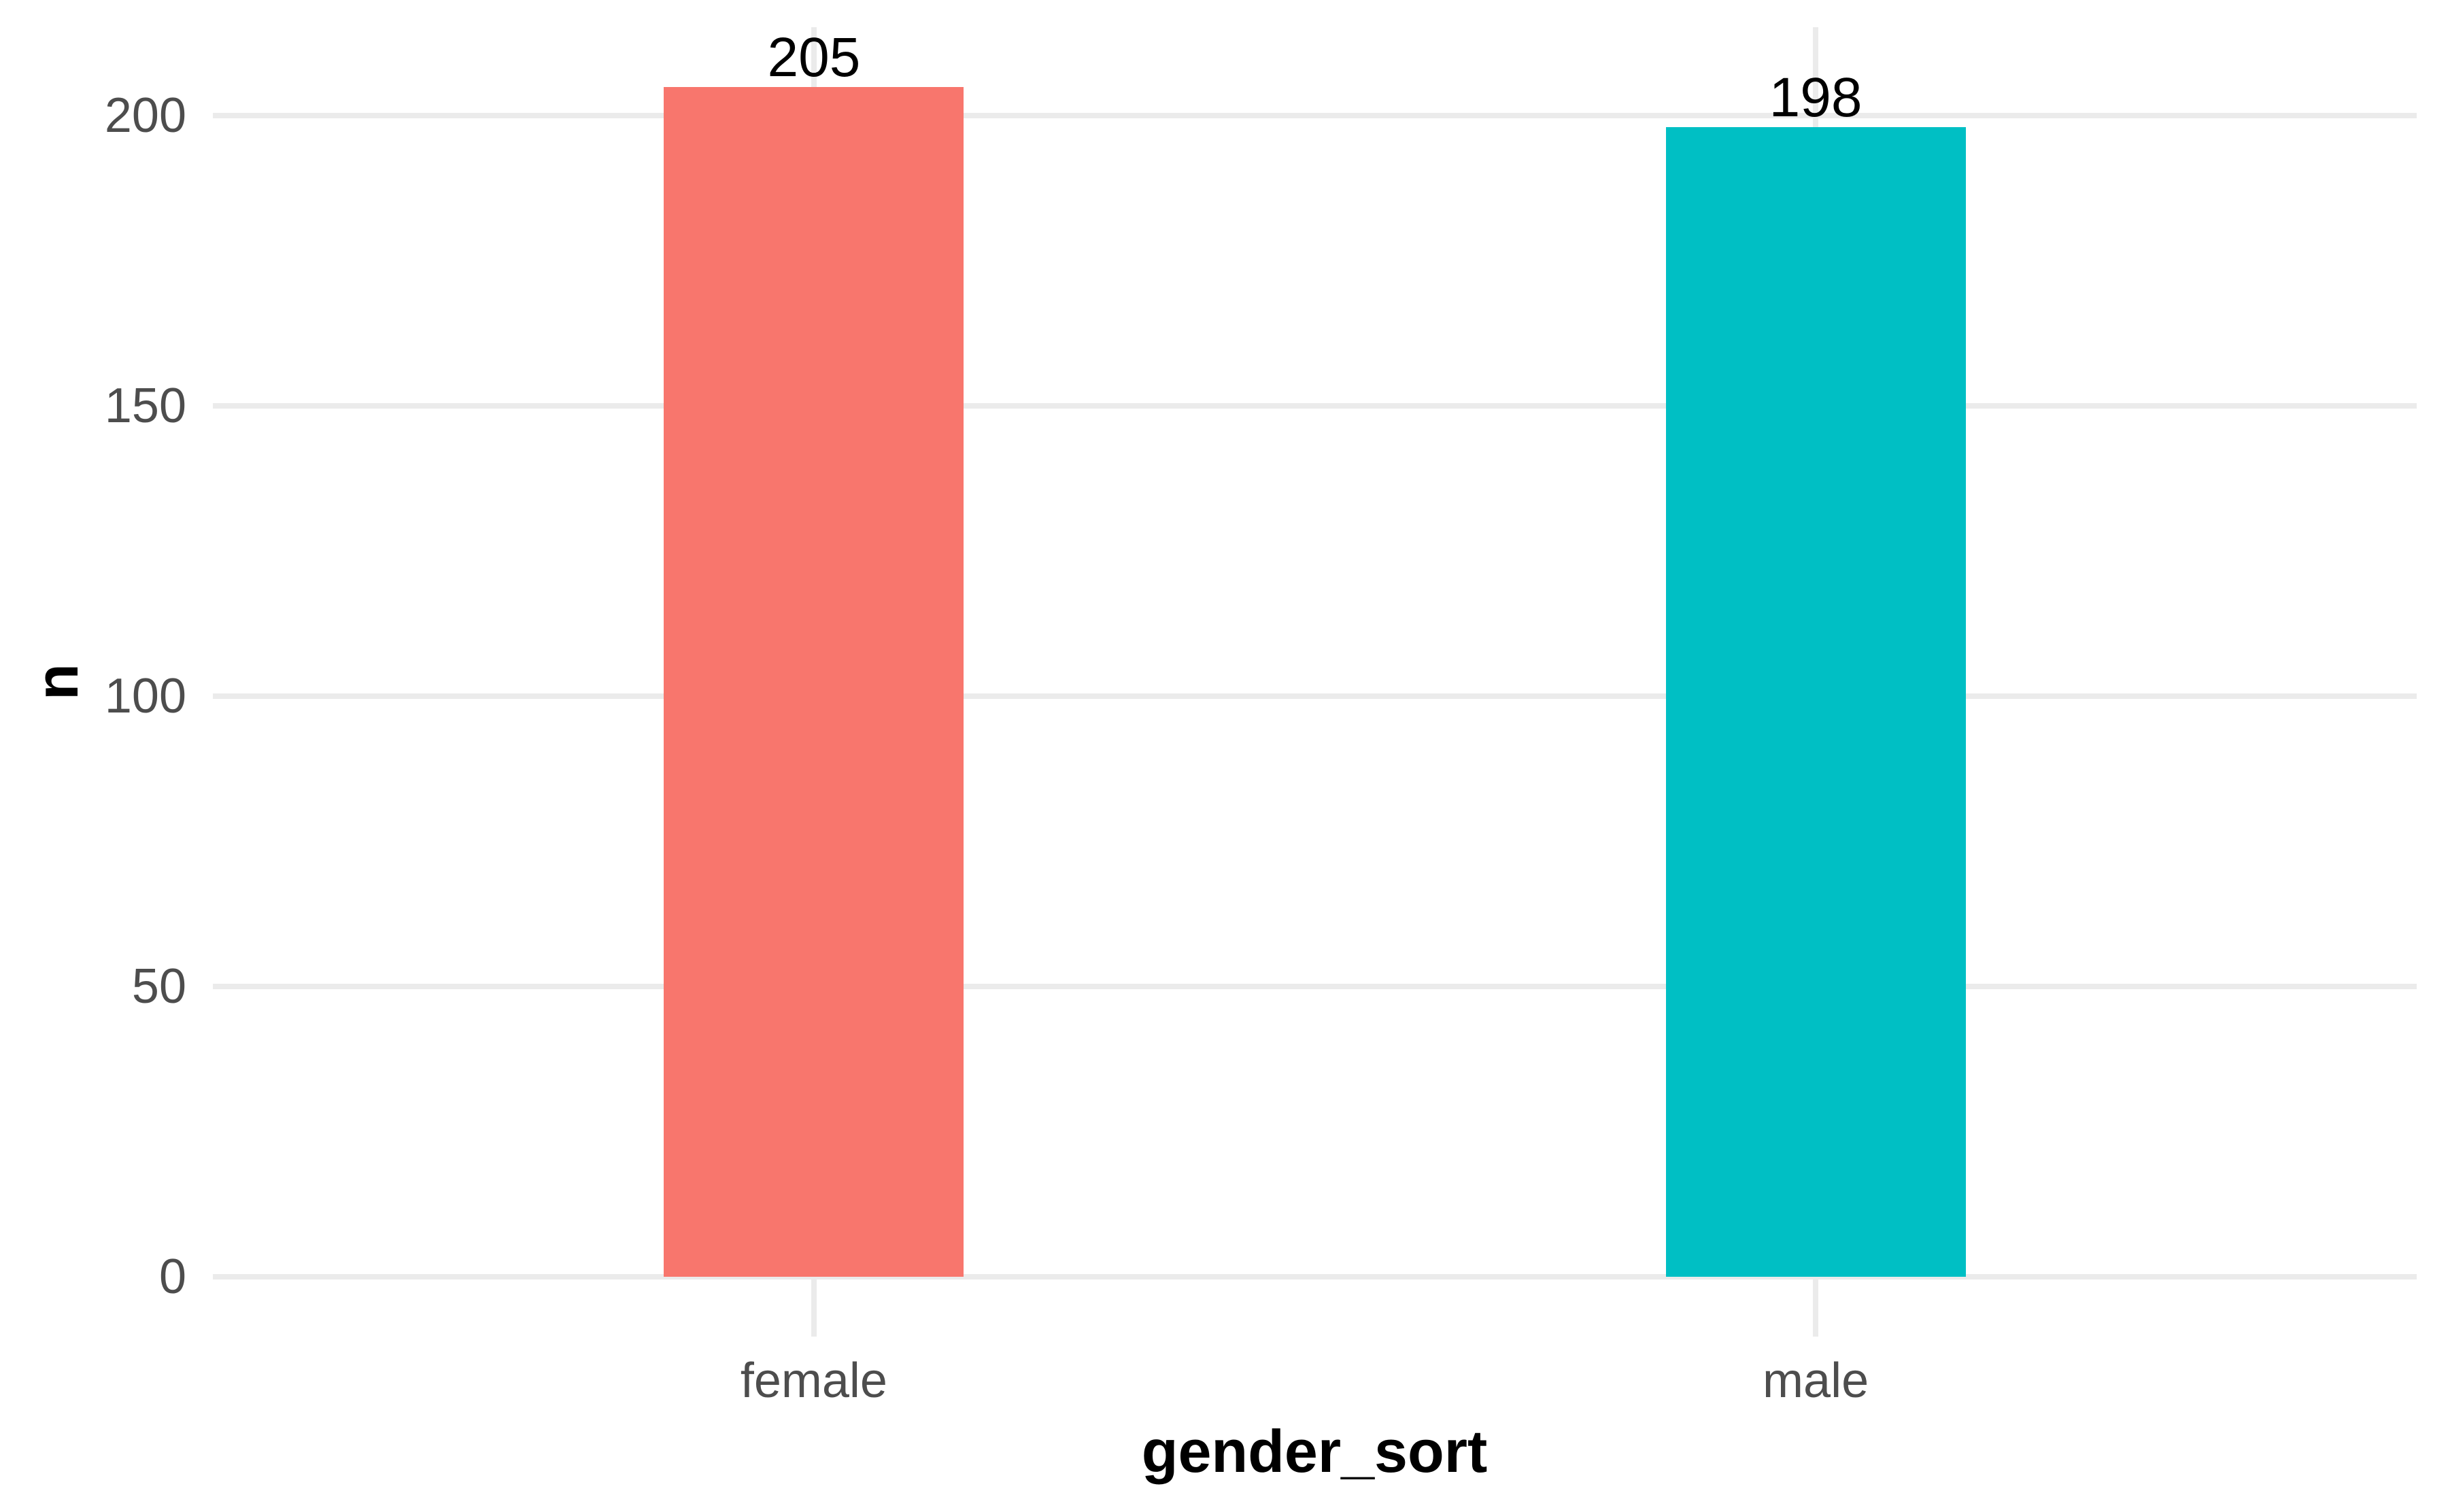 The image size is (2448, 1512). Describe the element at coordinates (57, 682) in the screenshot. I see `y-axis-title: n` at that location.